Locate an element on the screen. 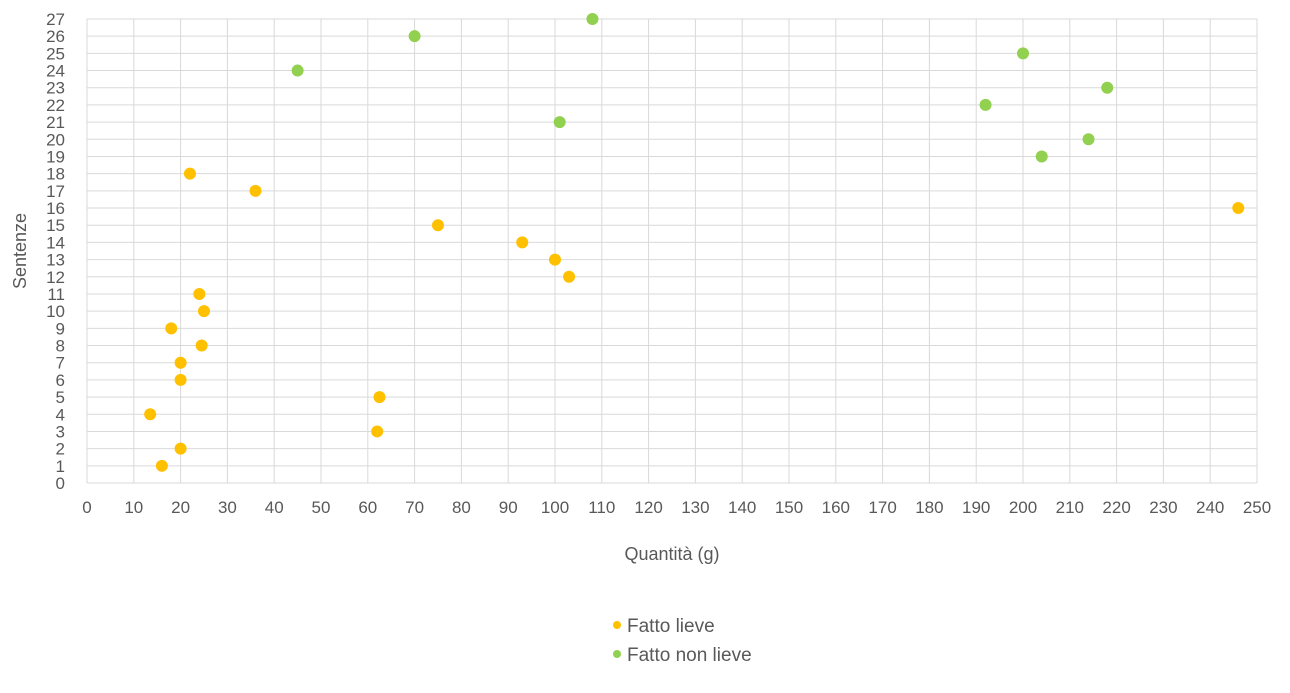 The height and width of the screenshot is (693, 1290). x-tick-label: 180 is located at coordinates (929, 507).